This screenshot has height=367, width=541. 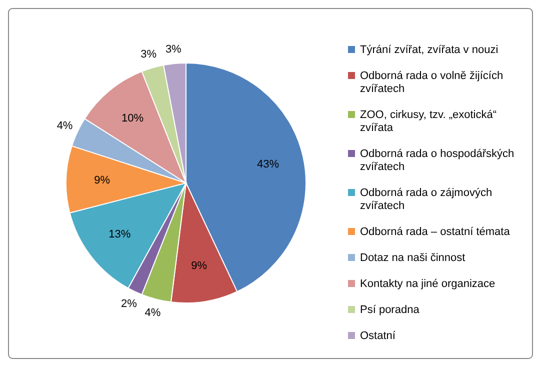 I want to click on legend-label: Odborná rada – ostatní témata, so click(x=435, y=232).